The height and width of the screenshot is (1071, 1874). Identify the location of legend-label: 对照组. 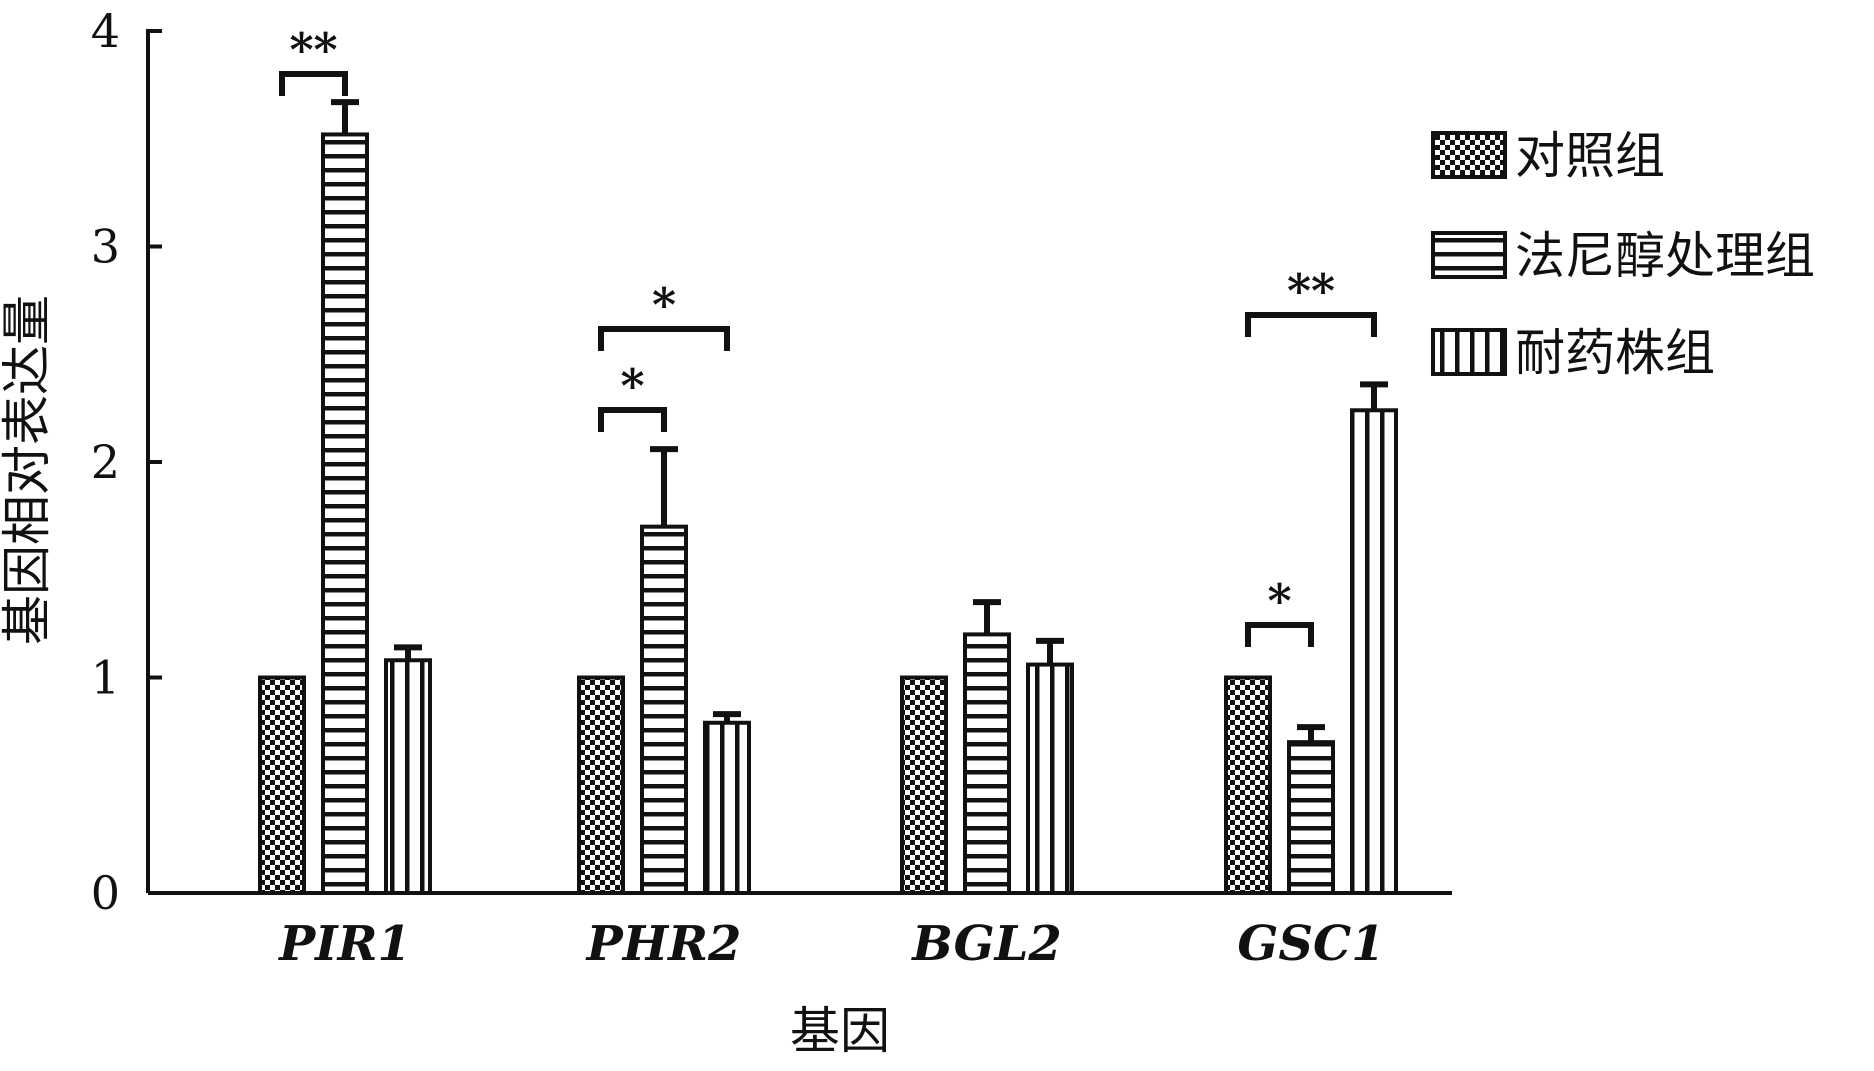
(1590, 156).